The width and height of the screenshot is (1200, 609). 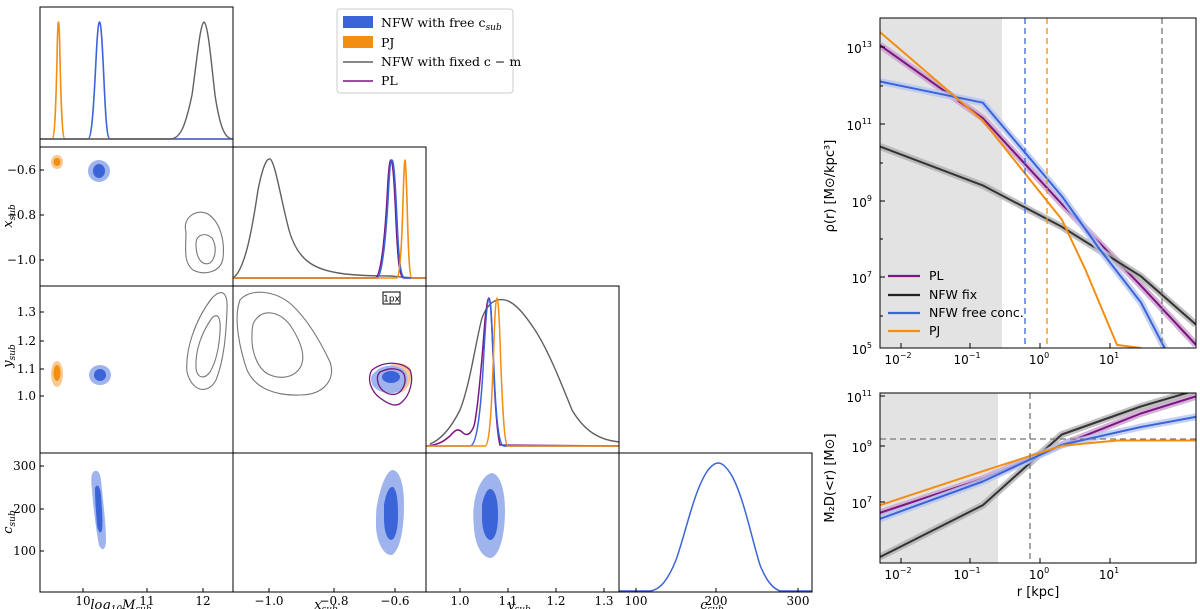 I want to click on density-curves, so click(x=1038, y=183).